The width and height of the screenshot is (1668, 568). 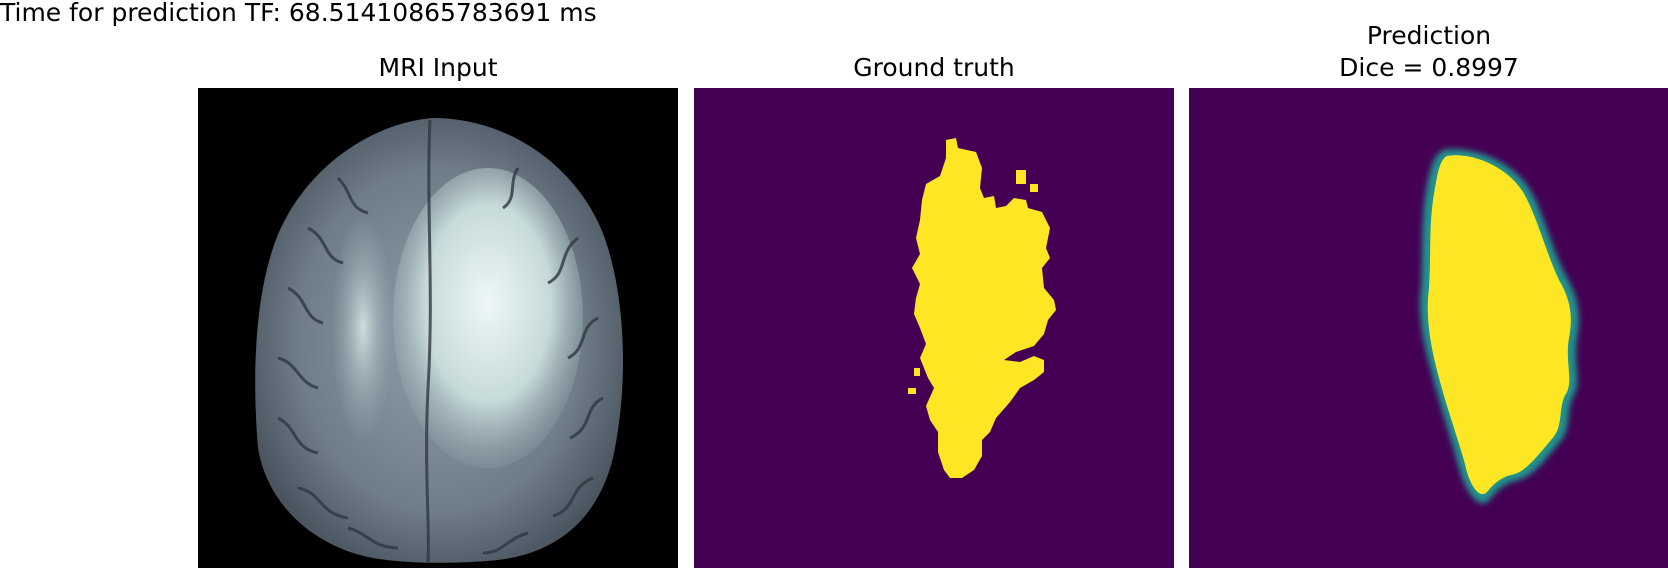 What do you see at coordinates (1429, 67) in the screenshot?
I see `dice-score: Dice = 0.8997` at bounding box center [1429, 67].